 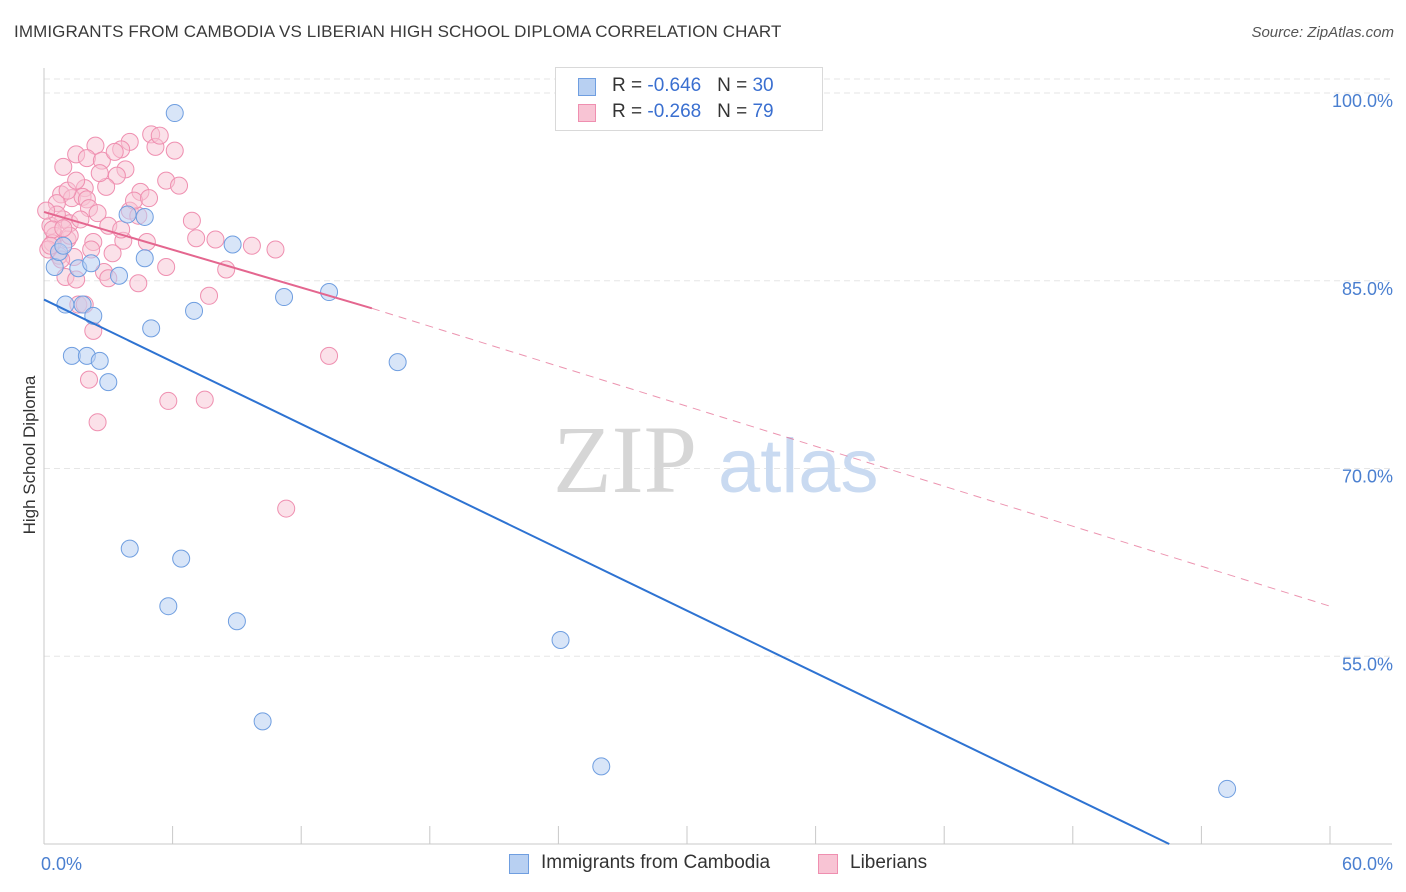 What do you see at coordinates (1367, 477) in the screenshot?
I see `y-tick-label: 70.0%` at bounding box center [1367, 477].